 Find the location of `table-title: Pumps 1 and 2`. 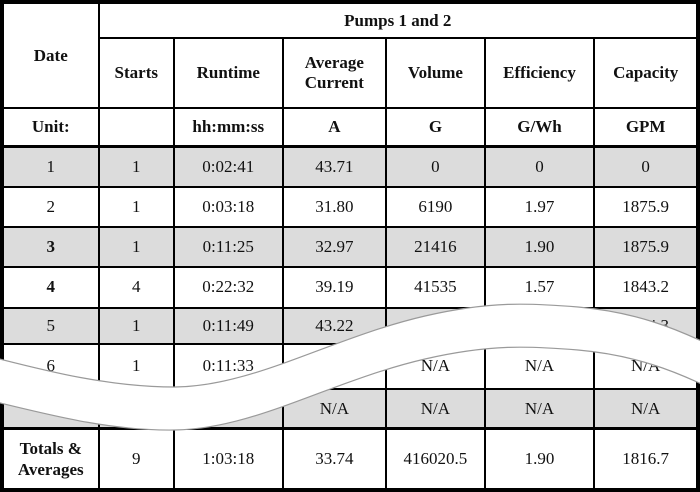

table-title: Pumps 1 and 2 is located at coordinates (398, 20).